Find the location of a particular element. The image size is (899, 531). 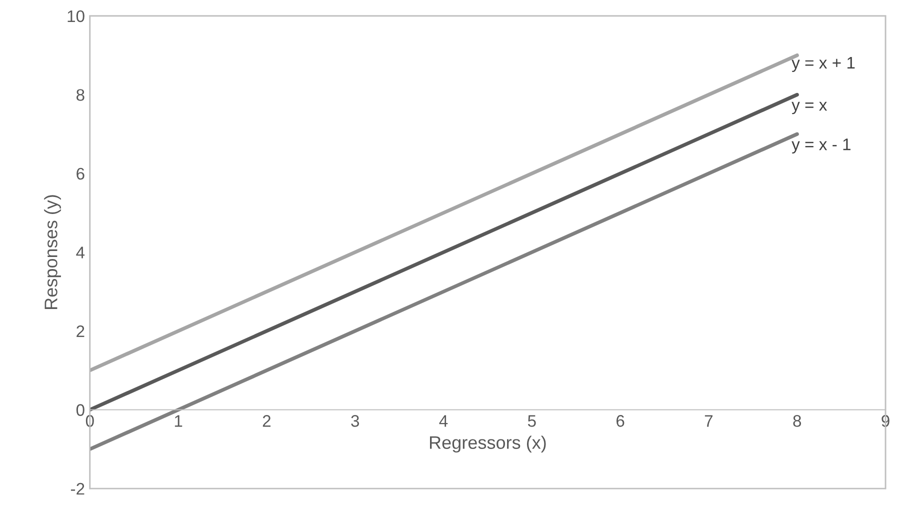

y-tick-label: 2 is located at coordinates (80, 331).